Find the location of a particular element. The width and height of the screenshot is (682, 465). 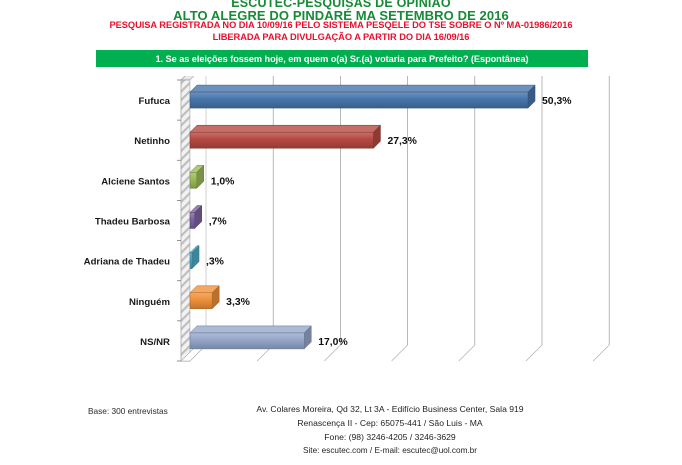

base-note: Base: 300 entrevistas is located at coordinates (128, 411).